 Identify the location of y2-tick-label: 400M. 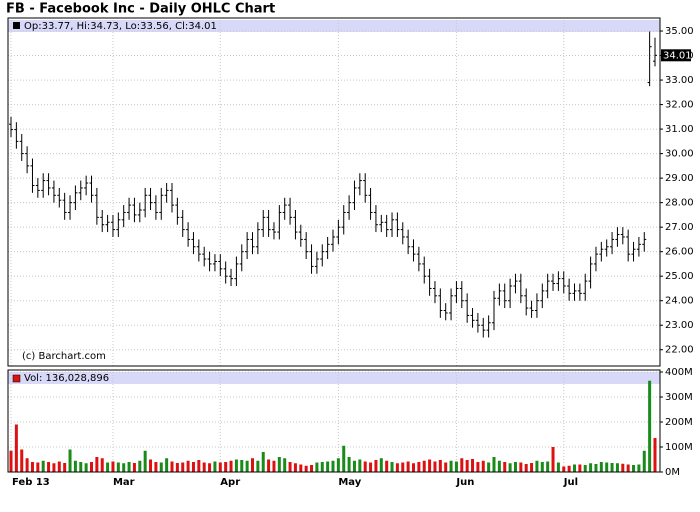
(679, 372).